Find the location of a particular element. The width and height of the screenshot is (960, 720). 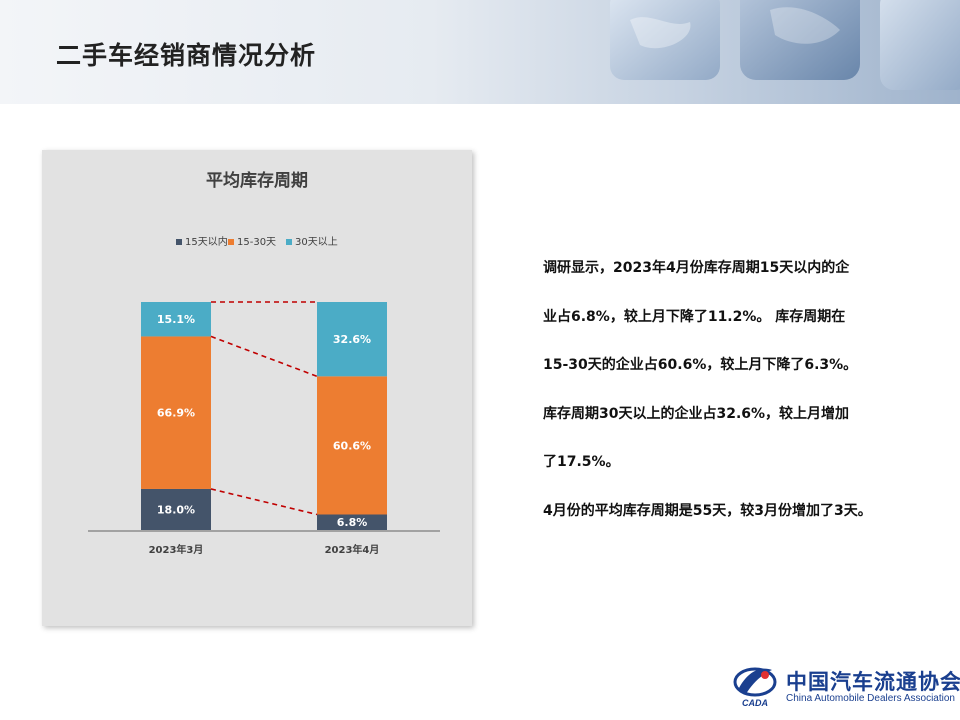

data-label: 66.9% is located at coordinates (176, 413).